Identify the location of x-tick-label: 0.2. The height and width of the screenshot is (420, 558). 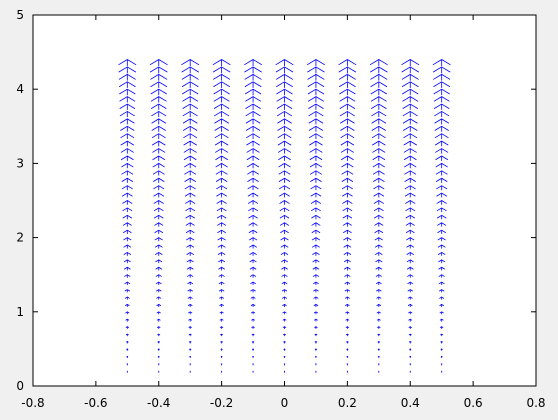
(347, 403).